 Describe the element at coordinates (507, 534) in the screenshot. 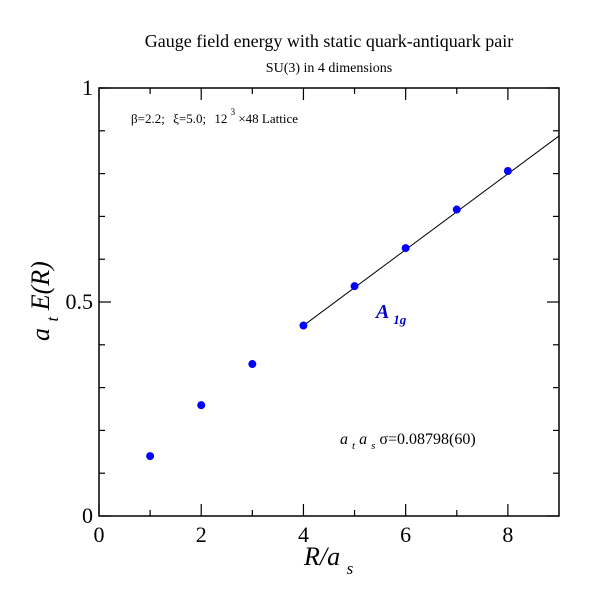

I see `x-tick-label: 8` at that location.